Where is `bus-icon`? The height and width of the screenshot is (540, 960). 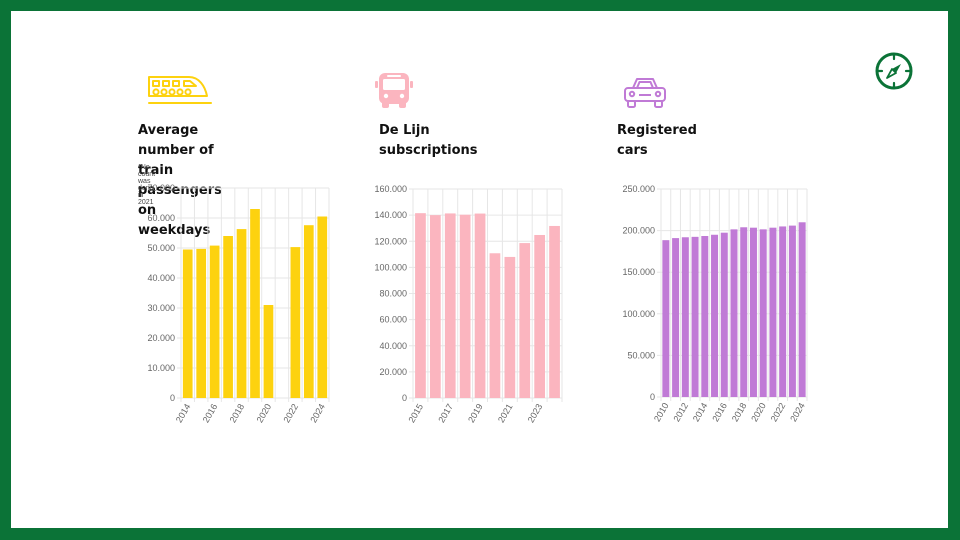 bus-icon is located at coordinates (394, 90).